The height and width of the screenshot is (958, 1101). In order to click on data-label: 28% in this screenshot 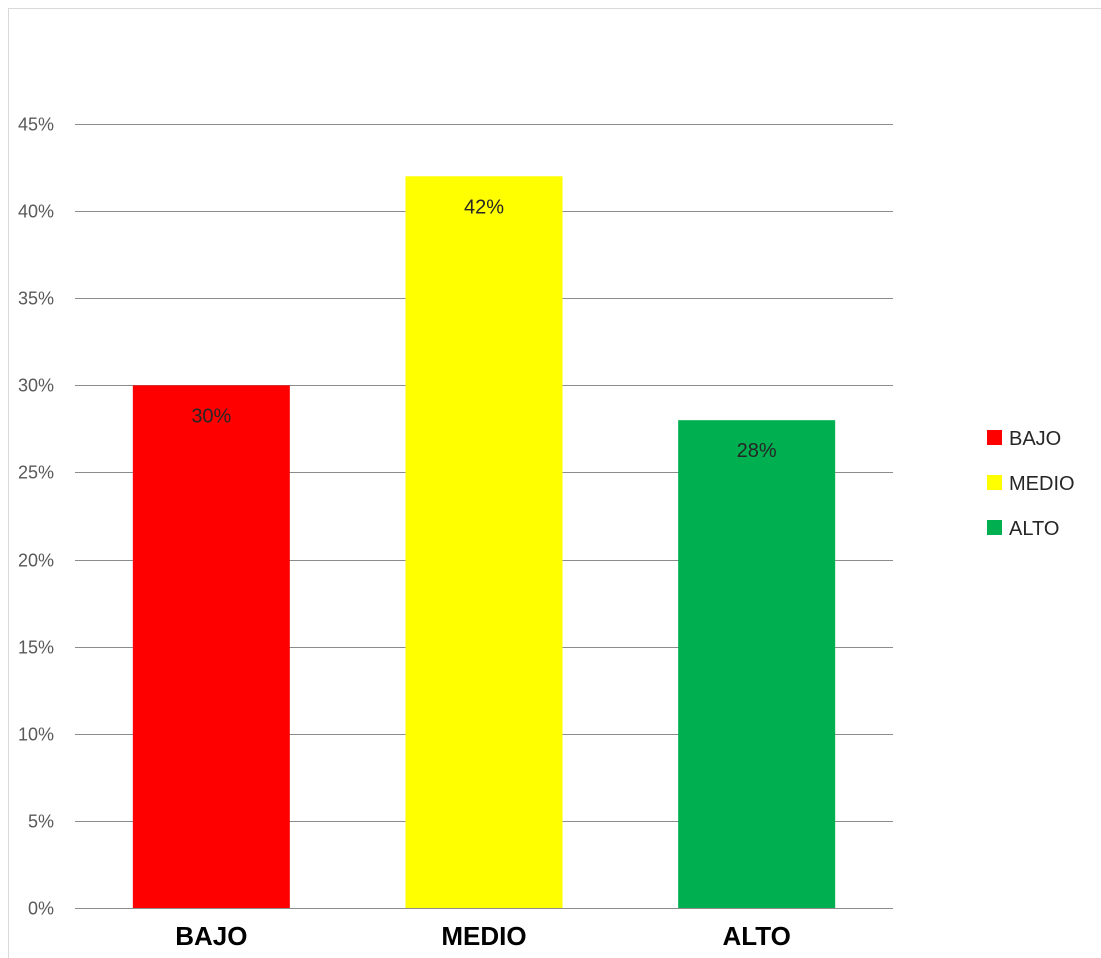, I will do `click(757, 451)`.